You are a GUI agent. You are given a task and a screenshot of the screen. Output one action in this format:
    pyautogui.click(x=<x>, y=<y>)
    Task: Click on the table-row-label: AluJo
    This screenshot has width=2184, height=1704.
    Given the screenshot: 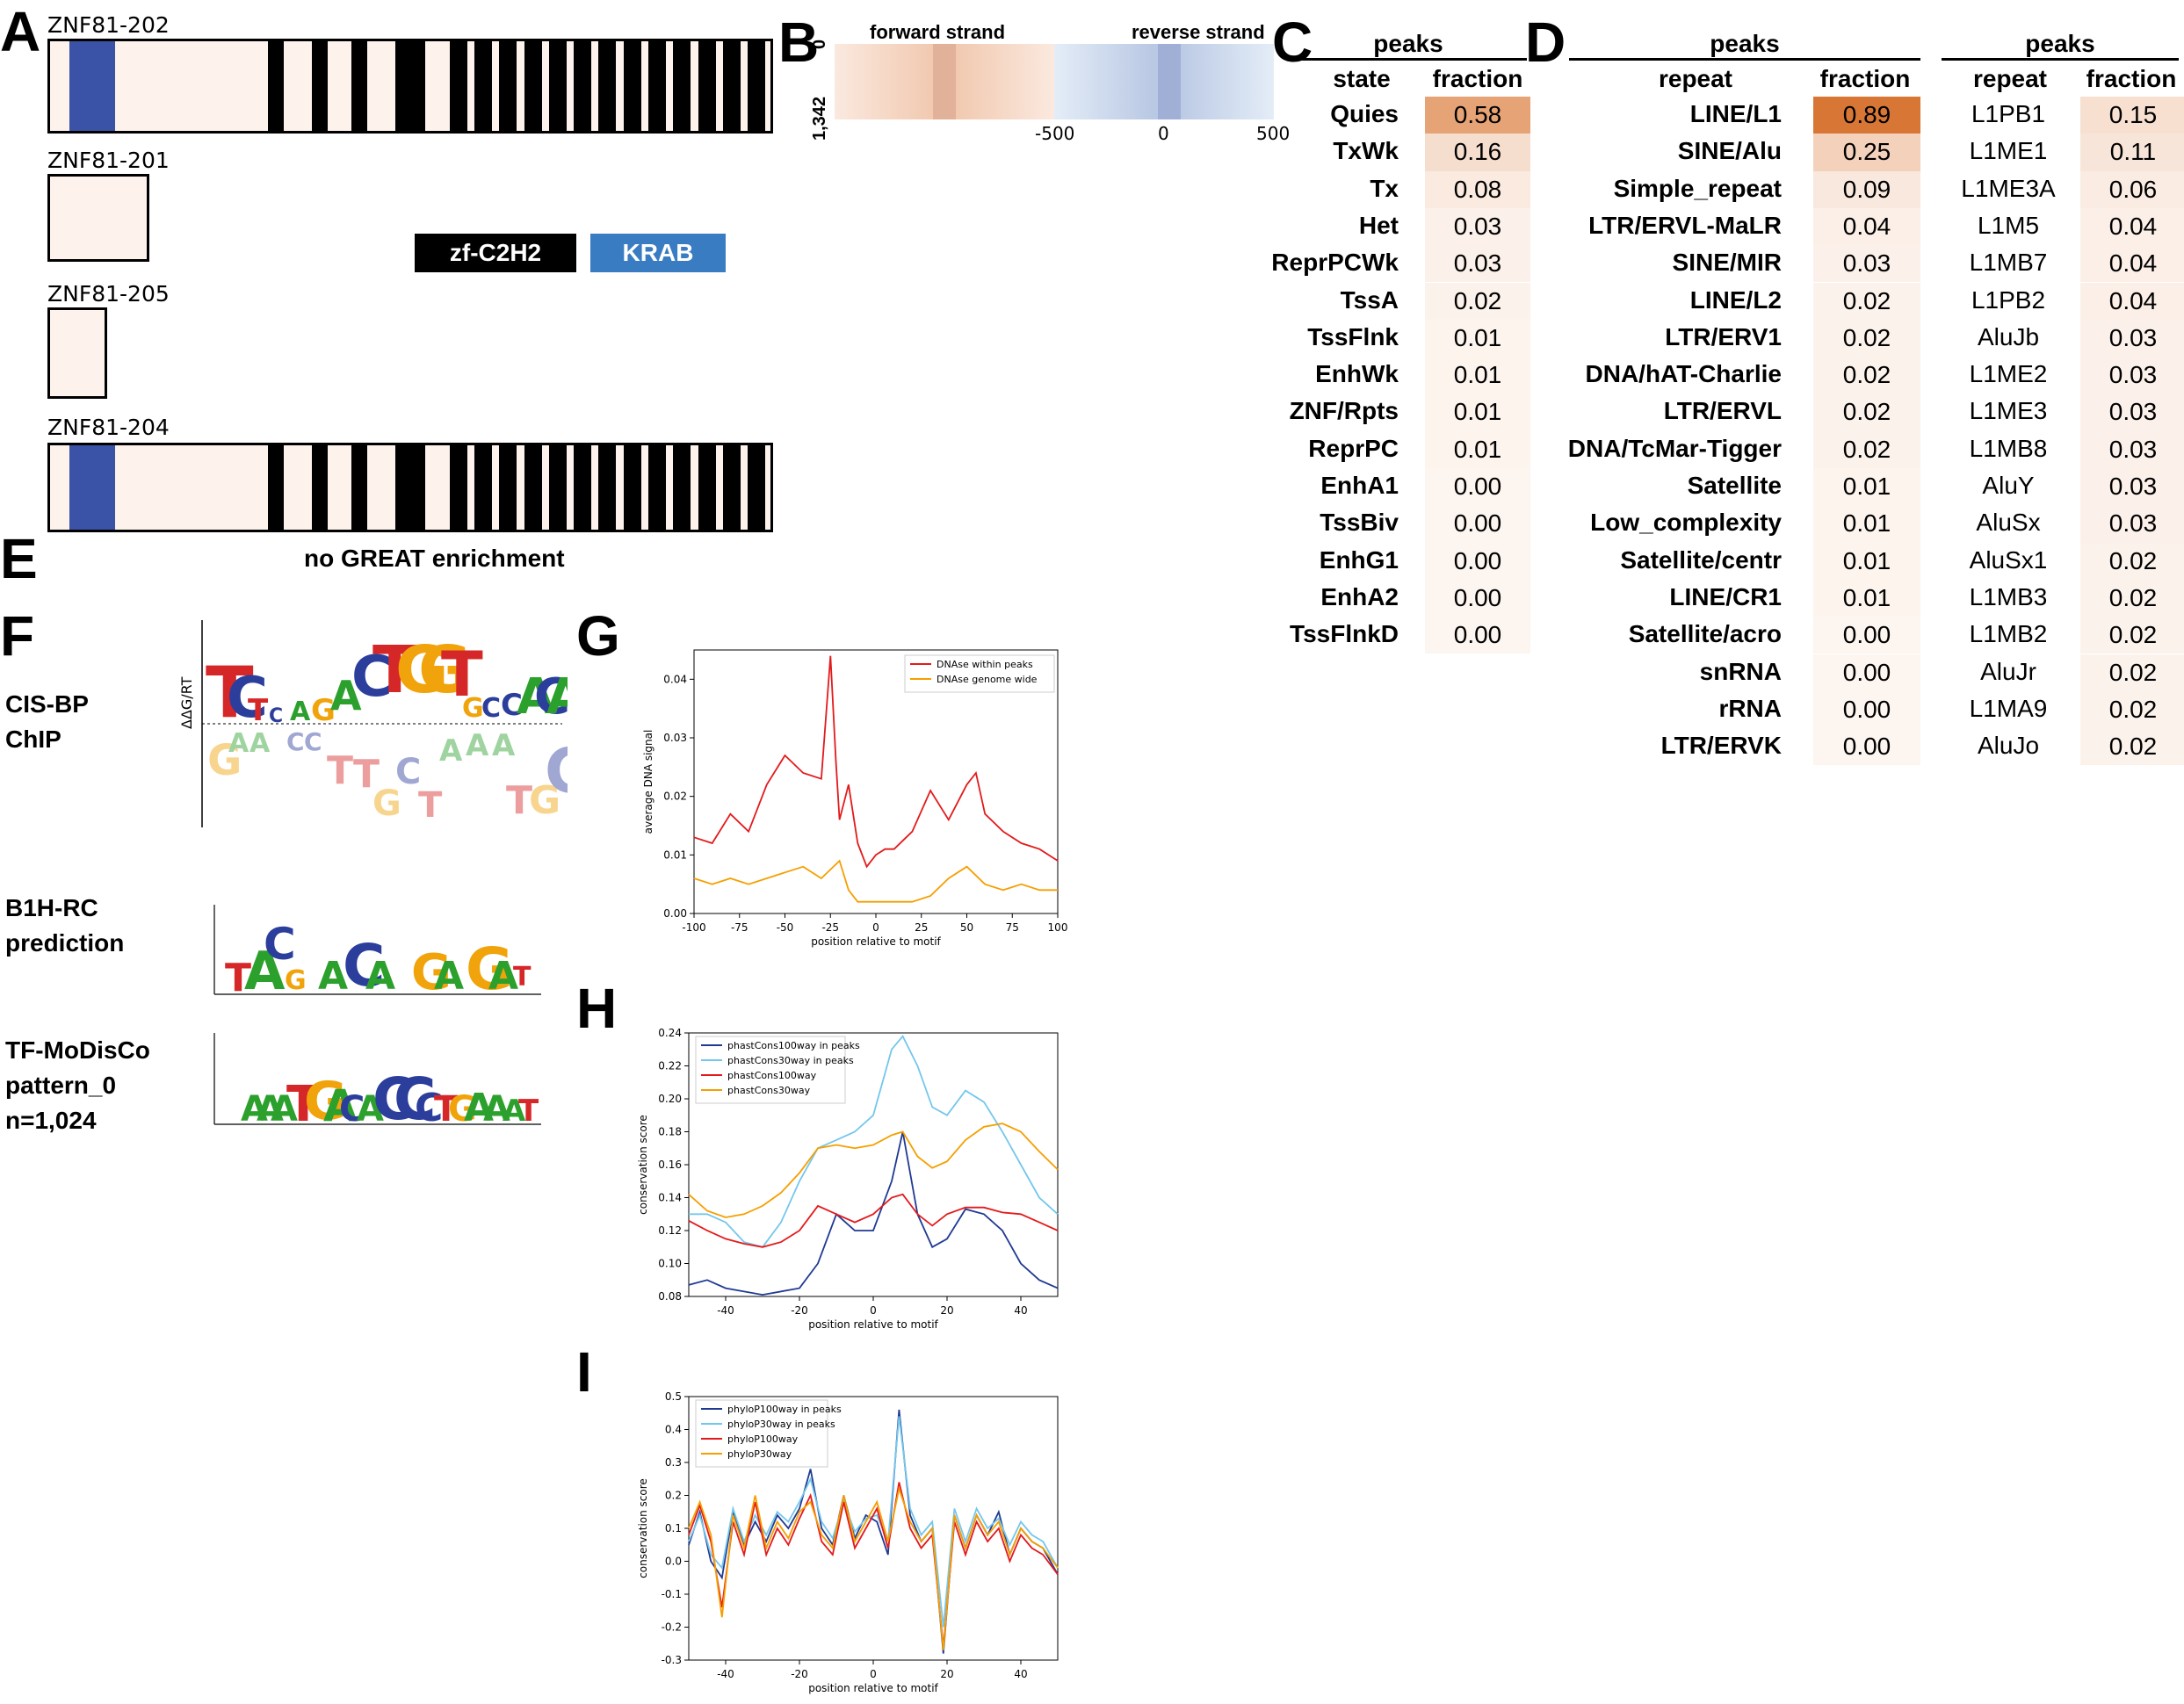 What is the action you would take?
    pyautogui.click(x=2008, y=746)
    